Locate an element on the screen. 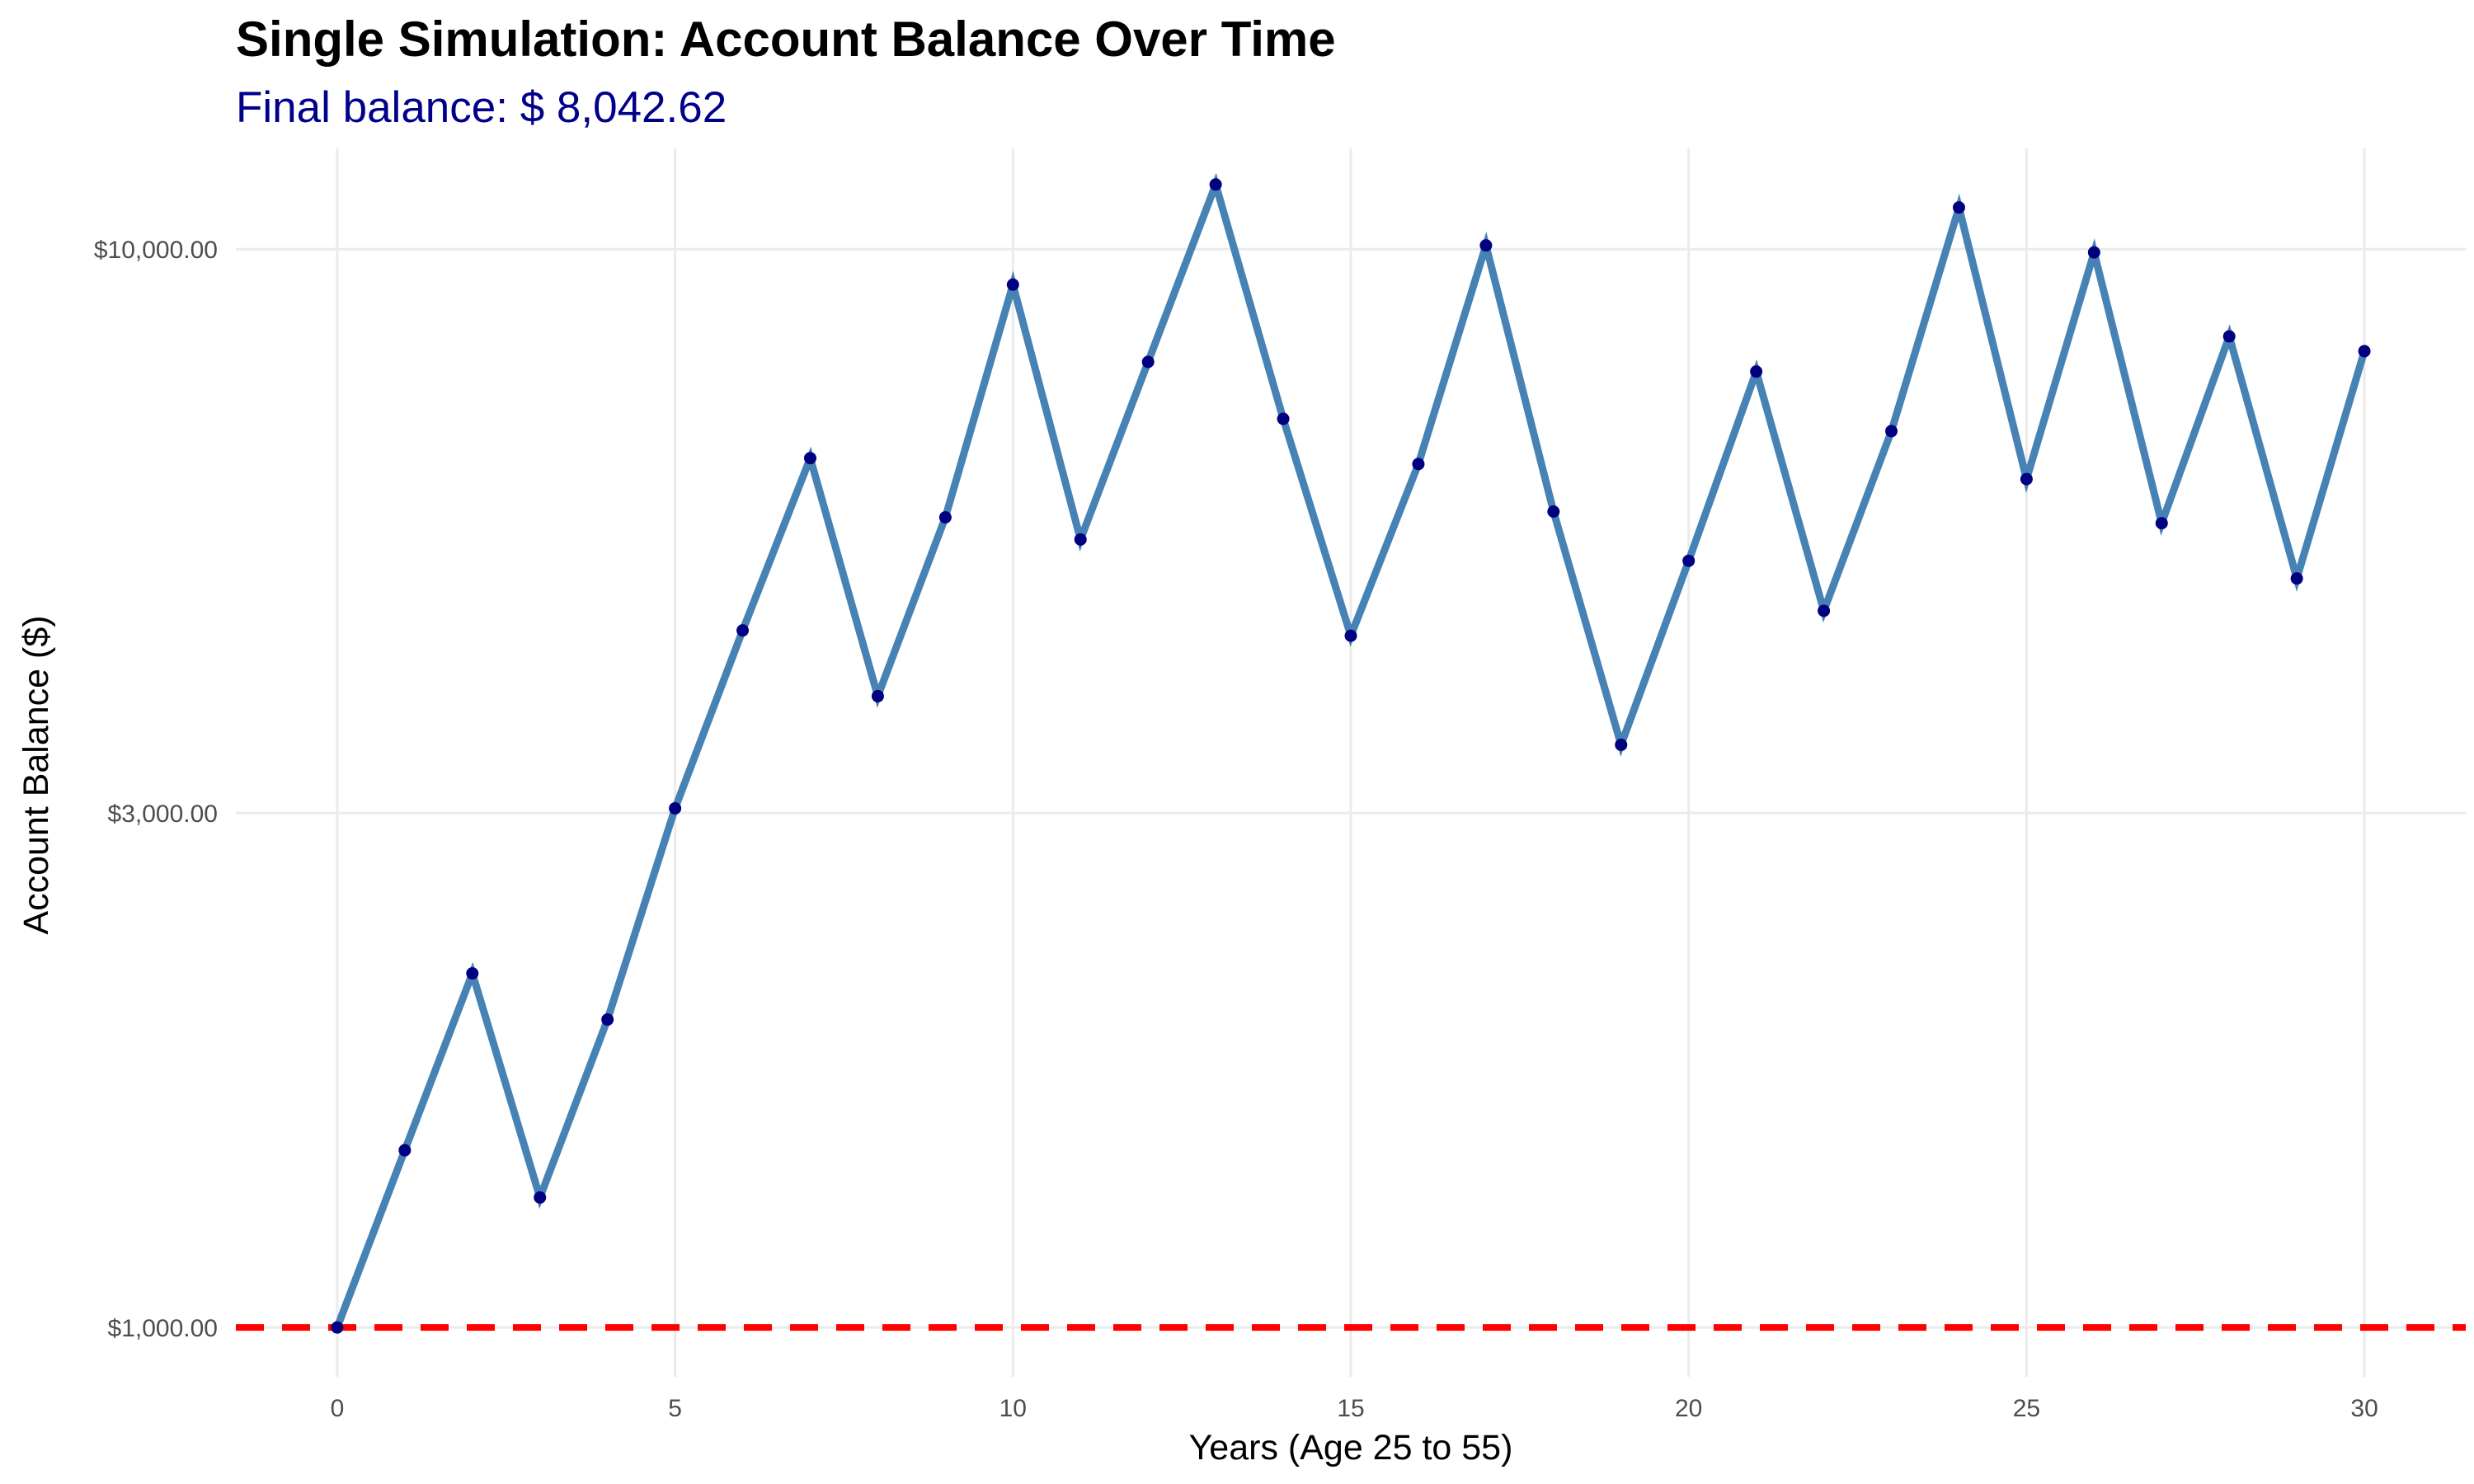  x-tick-label: 25 is located at coordinates (2026, 1408).